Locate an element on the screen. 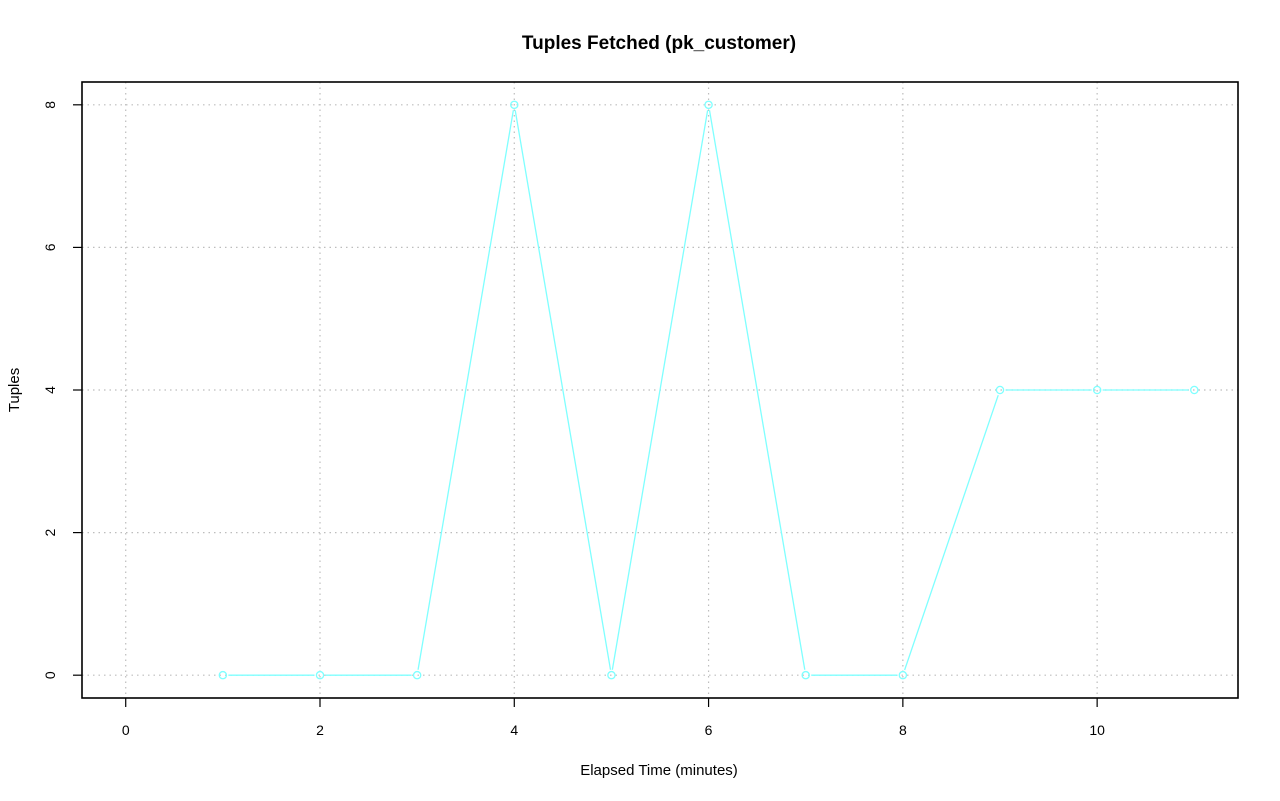 The height and width of the screenshot is (801, 1280). y-axis-label: Tuples is located at coordinates (14, 390).